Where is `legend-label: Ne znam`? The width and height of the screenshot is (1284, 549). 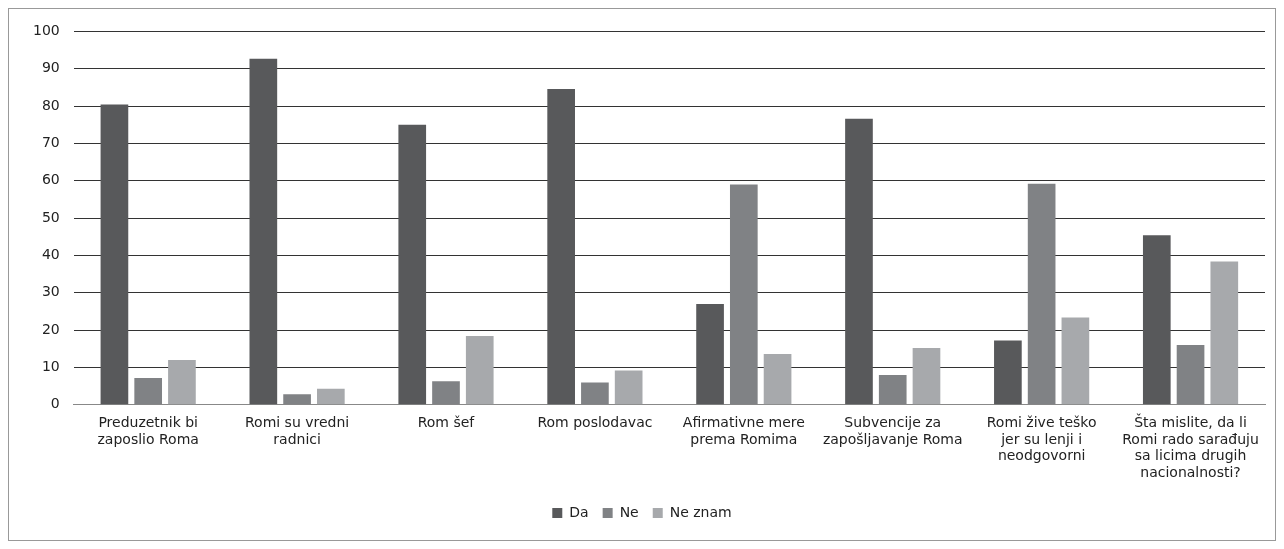
legend-label: Ne znam is located at coordinates (700, 511).